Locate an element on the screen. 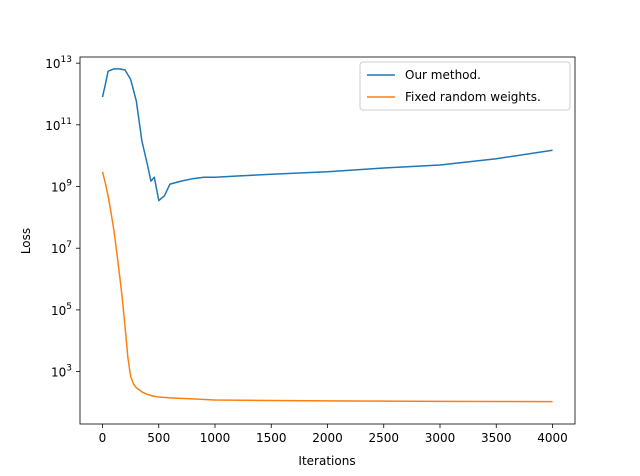  x-axis-ticks: 0 500 1000 1500 2000 2500 3000 3500 4000 is located at coordinates (333, 434).